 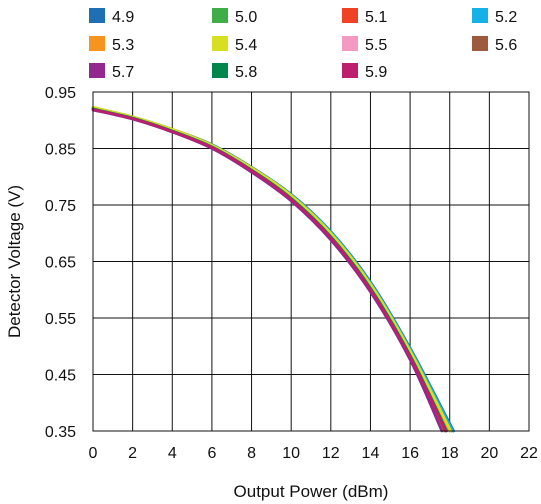 I want to click on x-tick-label: 16, so click(x=410, y=453).